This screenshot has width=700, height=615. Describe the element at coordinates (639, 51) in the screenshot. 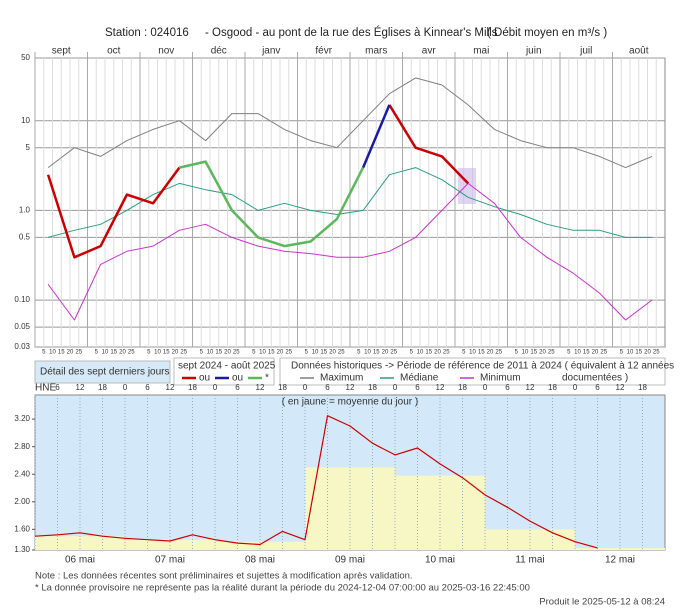

I see `month-label: août` at that location.